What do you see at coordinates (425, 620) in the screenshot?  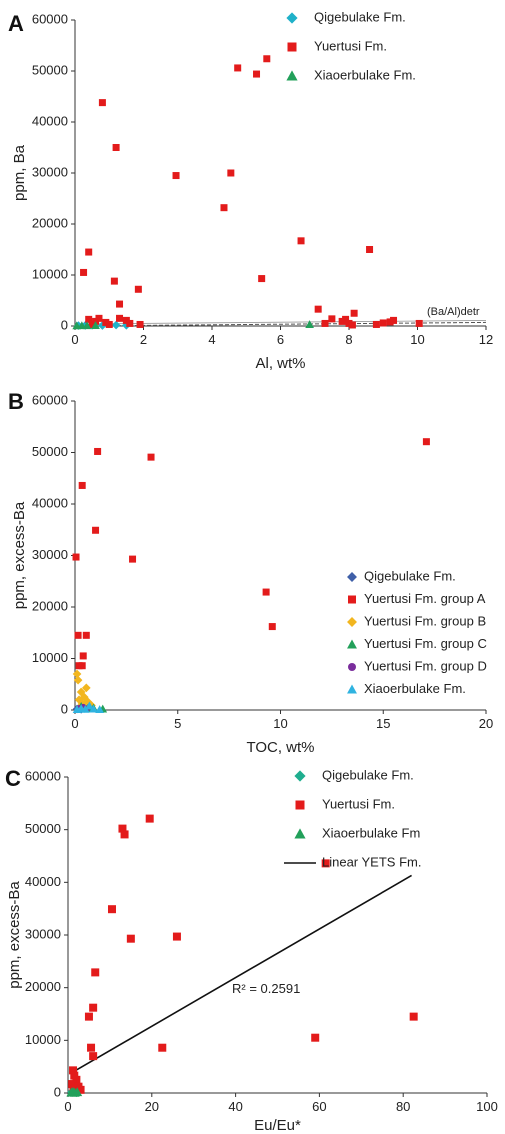 I see `legend-label: Yuertusi Fm. group B` at bounding box center [425, 620].